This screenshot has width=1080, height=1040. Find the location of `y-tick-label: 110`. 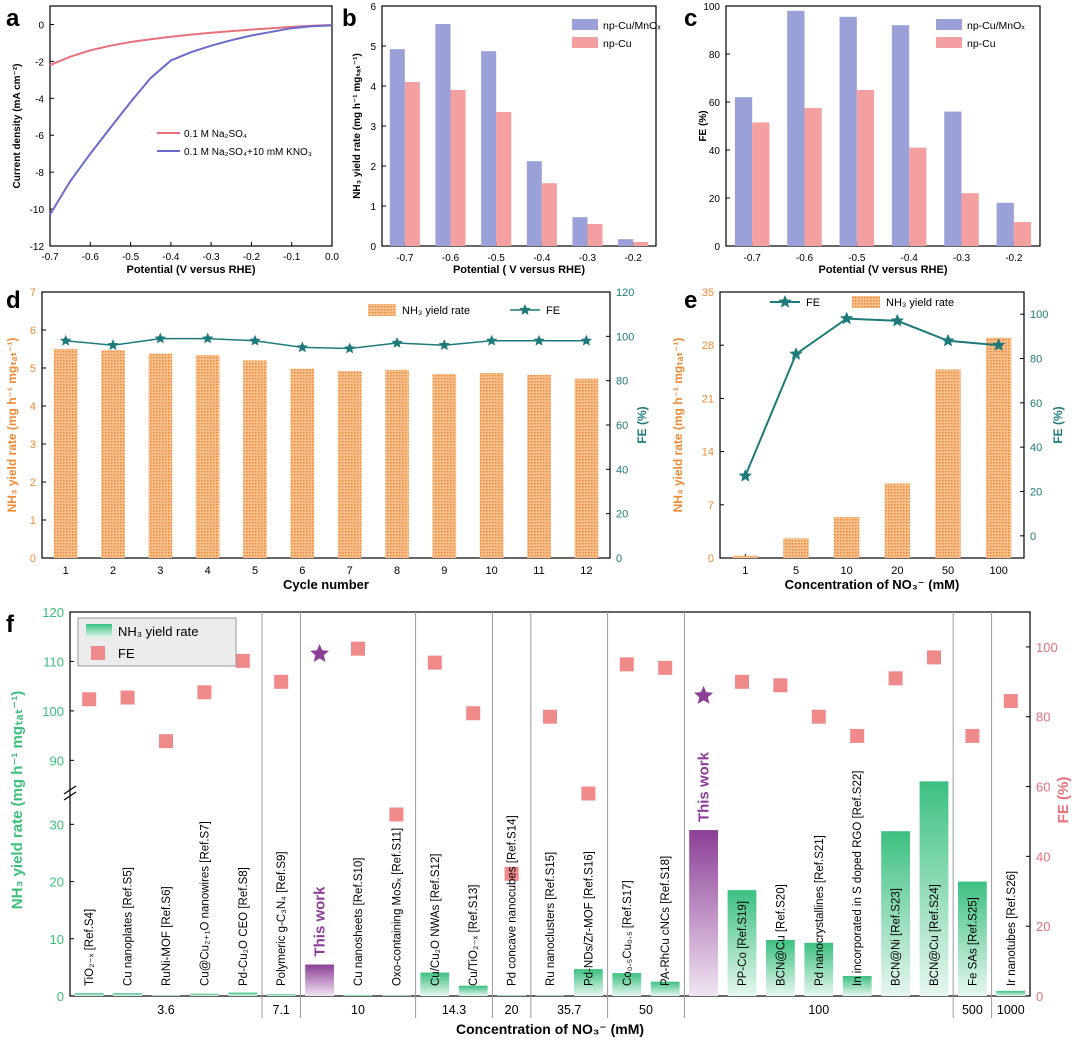

y-tick-label: 110 is located at coordinates (53, 661).